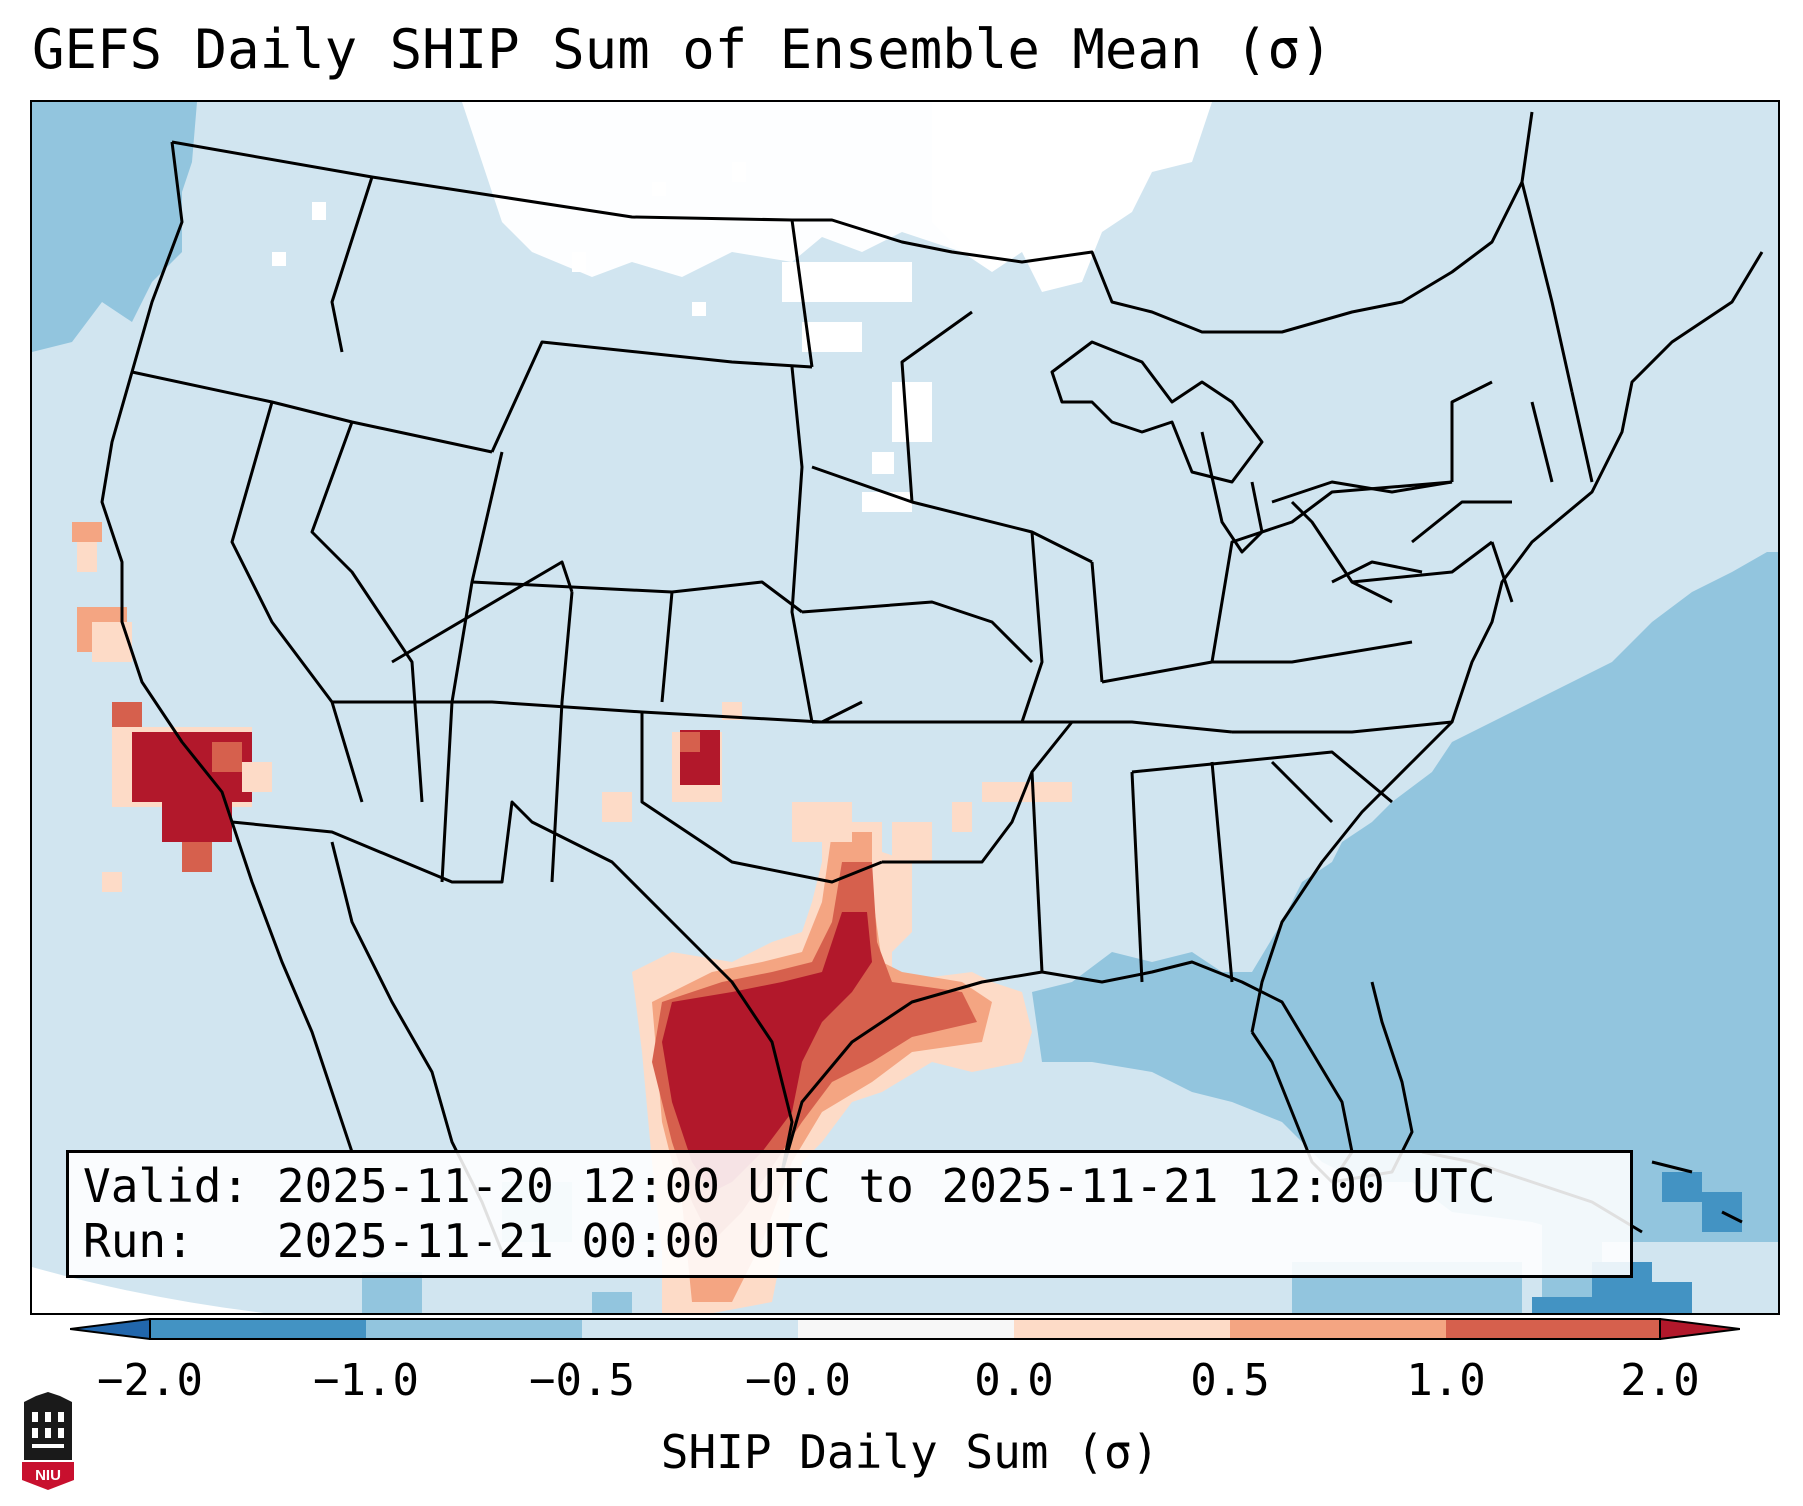 The height and width of the screenshot is (1506, 1803). Describe the element at coordinates (682, 49) in the screenshot. I see `map-title: GEFS Daily SHIP Sum of Ensemble Mean (σ)` at that location.